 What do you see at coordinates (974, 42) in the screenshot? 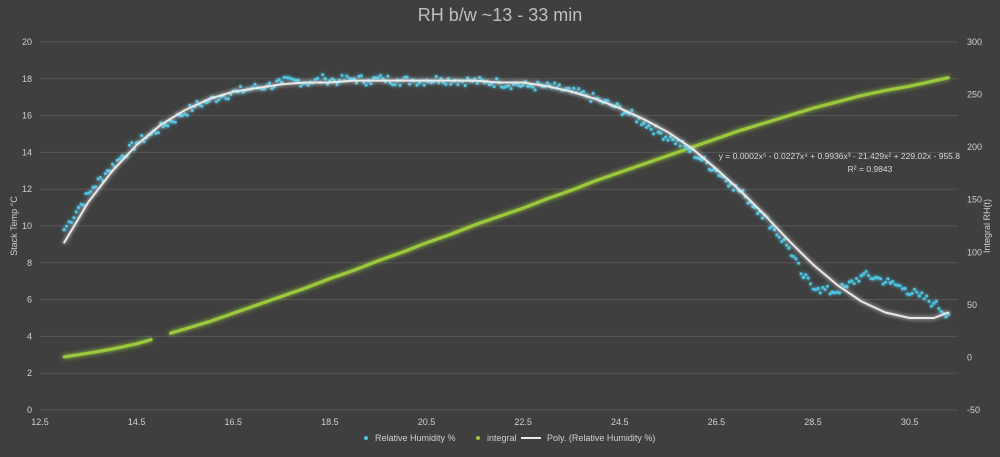
I see `y2-tick-label: 300` at bounding box center [974, 42].